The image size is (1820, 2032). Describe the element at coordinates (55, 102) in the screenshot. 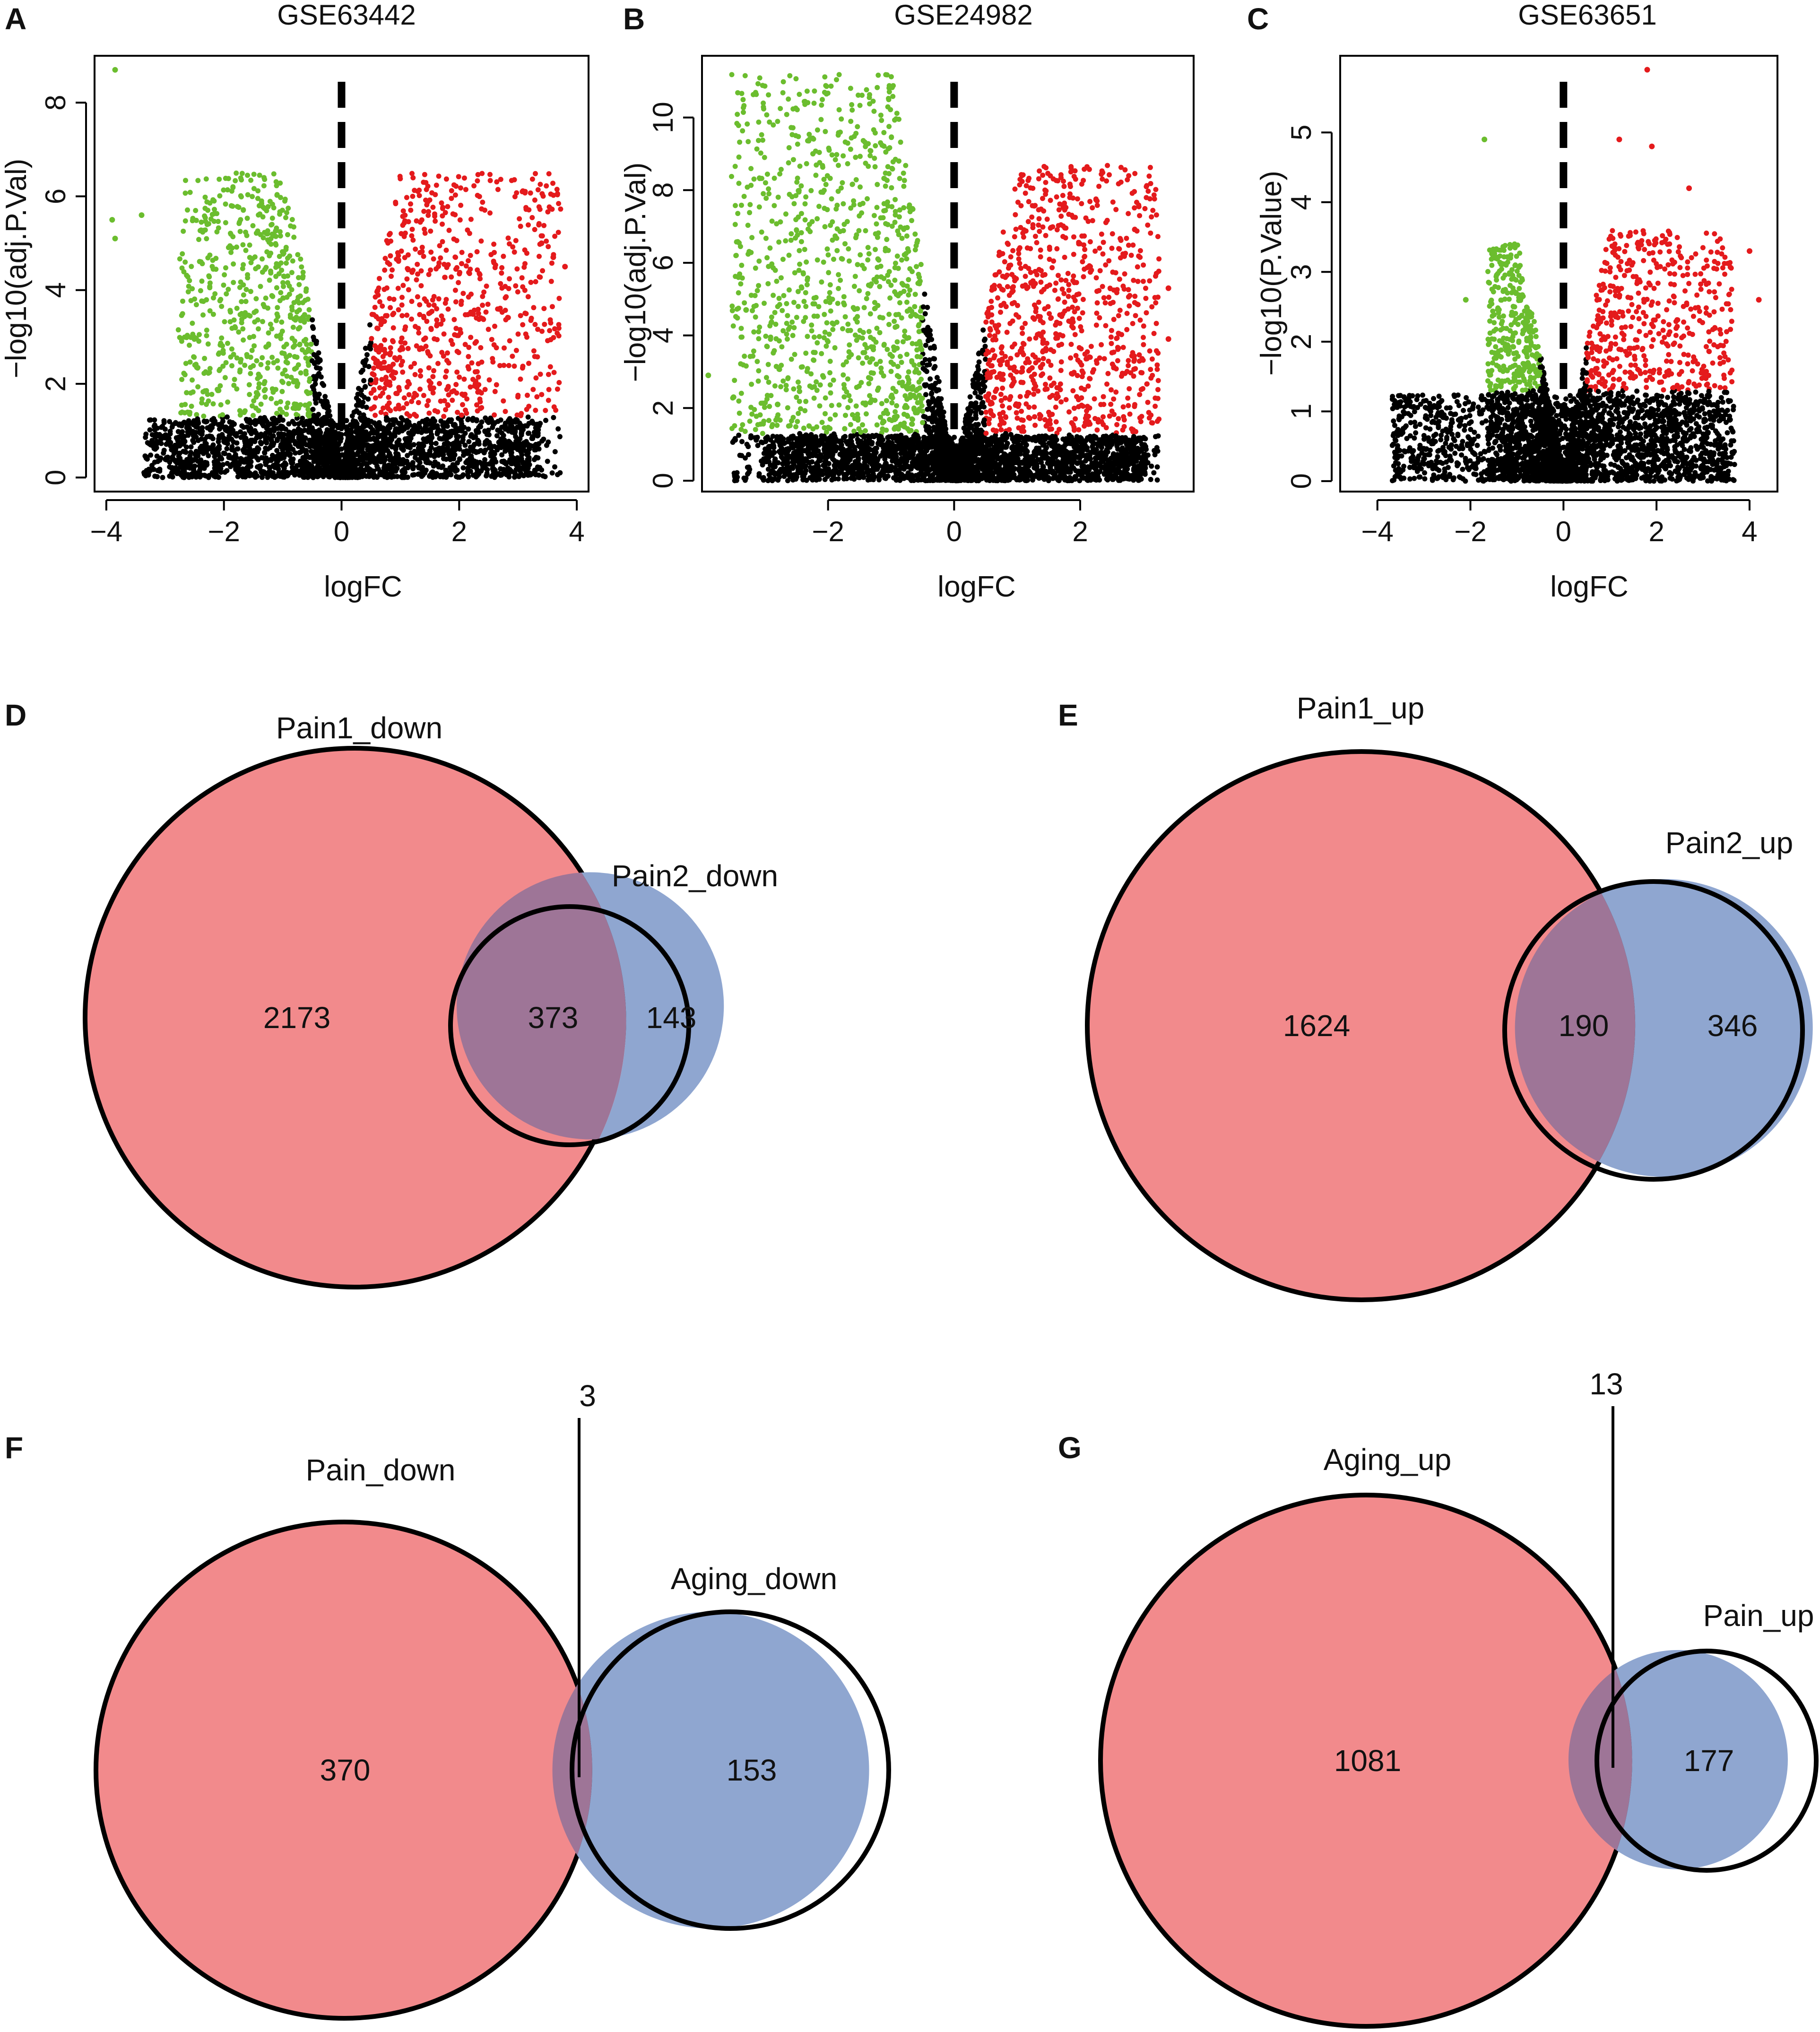

I see `y-tick-label: 8` at that location.